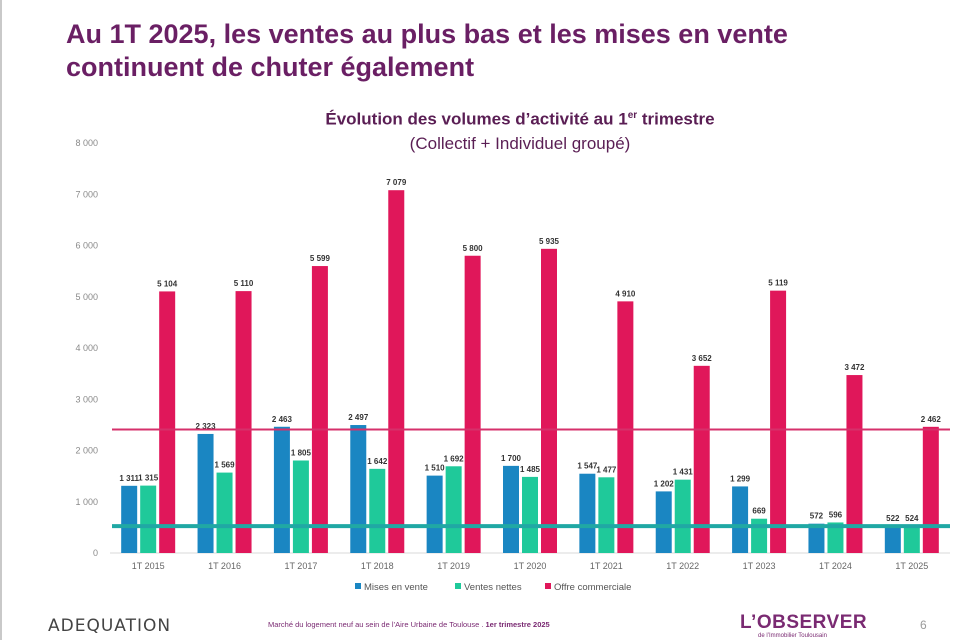 The width and height of the screenshot is (960, 640). I want to click on y-tick-label: 8 000, so click(86, 143).